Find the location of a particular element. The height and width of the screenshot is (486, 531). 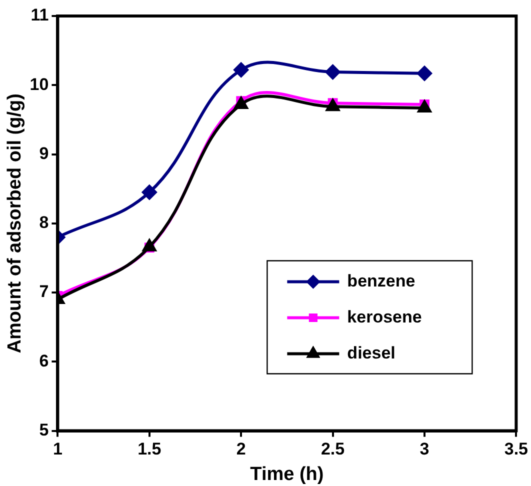

legend-label: benzene is located at coordinates (381, 280).